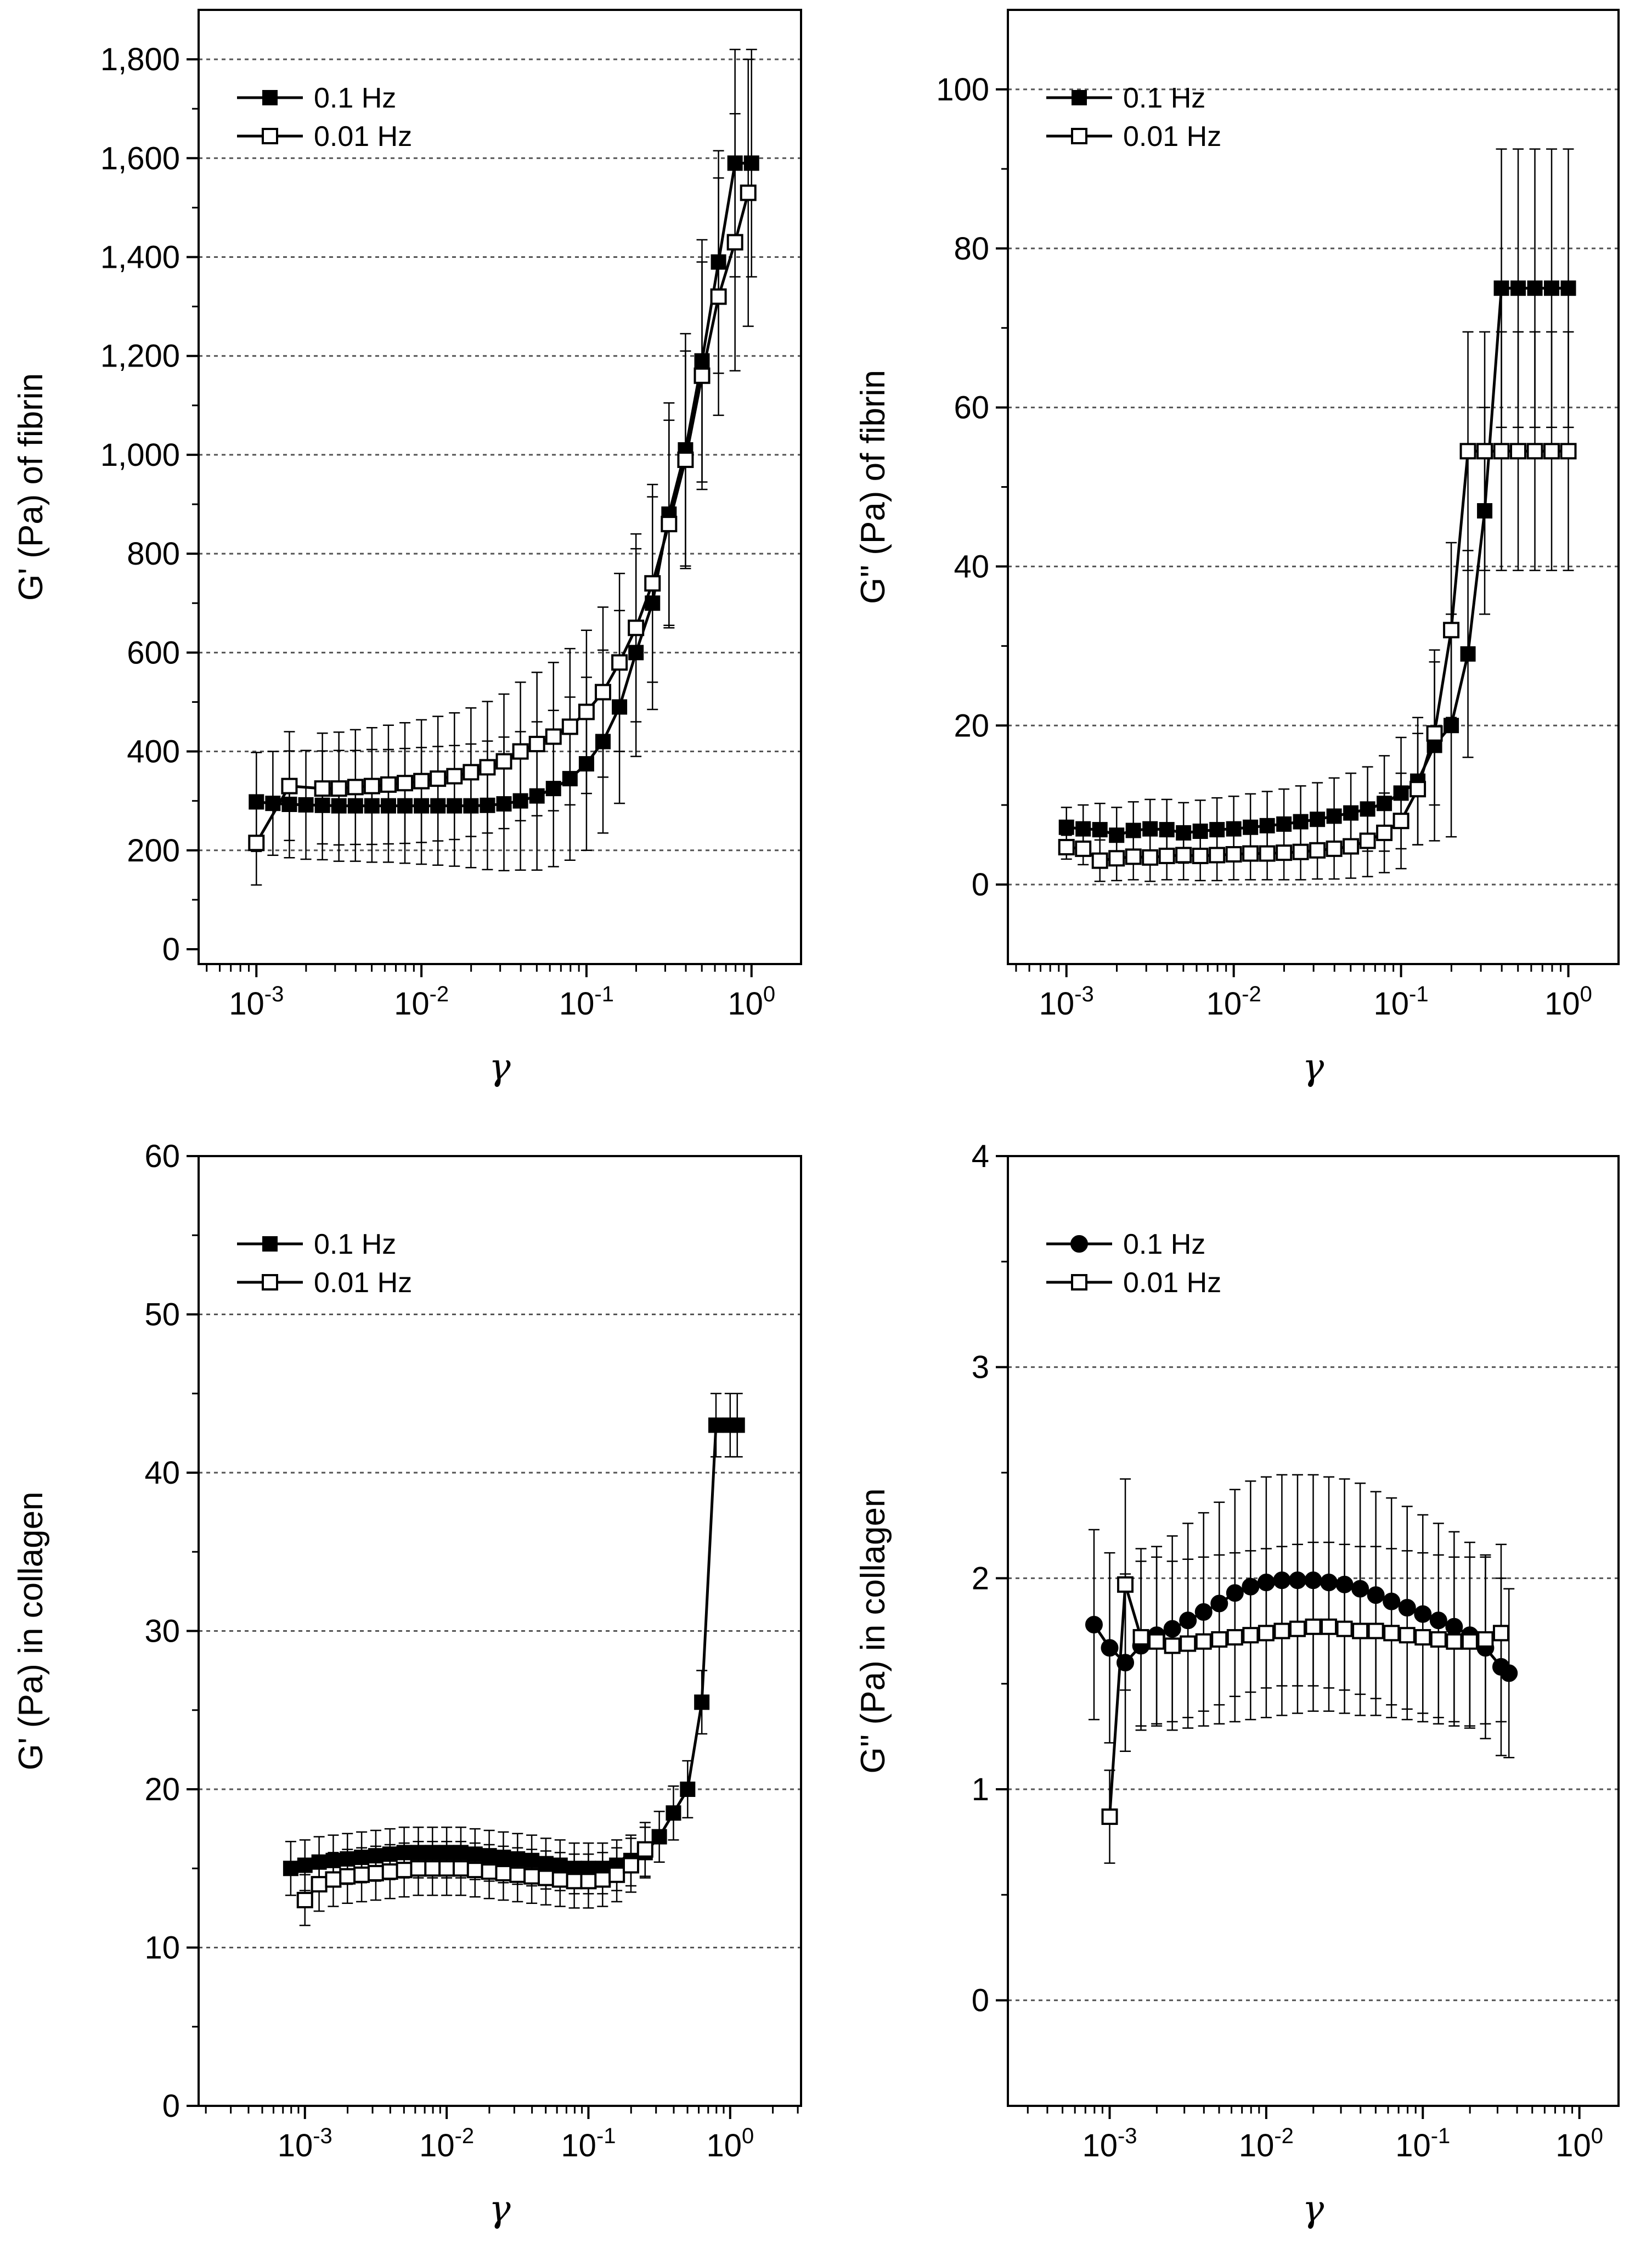  What do you see at coordinates (162, 1948) in the screenshot?
I see `y-tick-label: 10` at bounding box center [162, 1948].